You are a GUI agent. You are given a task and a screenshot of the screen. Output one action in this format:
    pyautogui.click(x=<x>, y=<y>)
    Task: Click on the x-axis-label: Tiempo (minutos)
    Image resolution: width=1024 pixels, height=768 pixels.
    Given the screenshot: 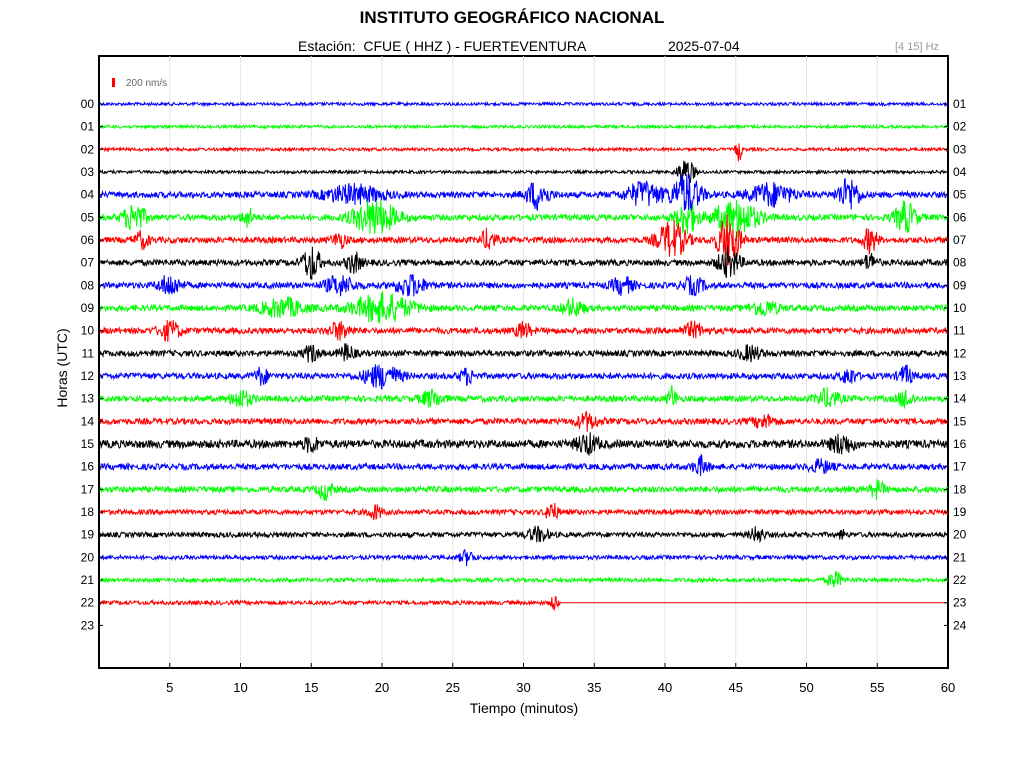 What is the action you would take?
    pyautogui.click(x=524, y=708)
    